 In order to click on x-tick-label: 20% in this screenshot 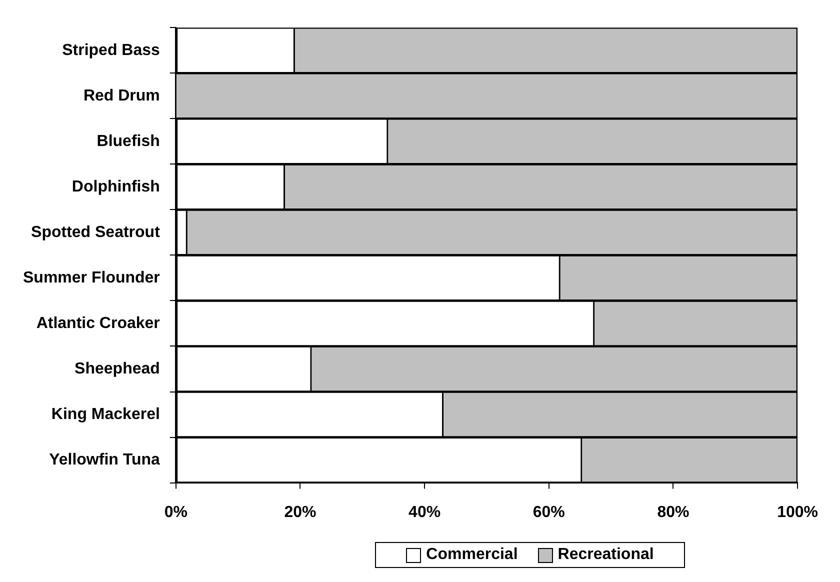, I will do `click(300, 512)`.